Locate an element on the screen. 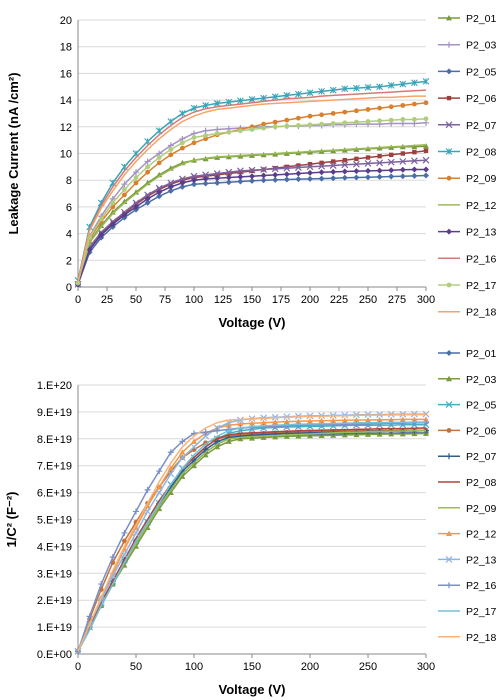 This screenshot has width=498, height=700. legend-label: P2_12 is located at coordinates (481, 206).